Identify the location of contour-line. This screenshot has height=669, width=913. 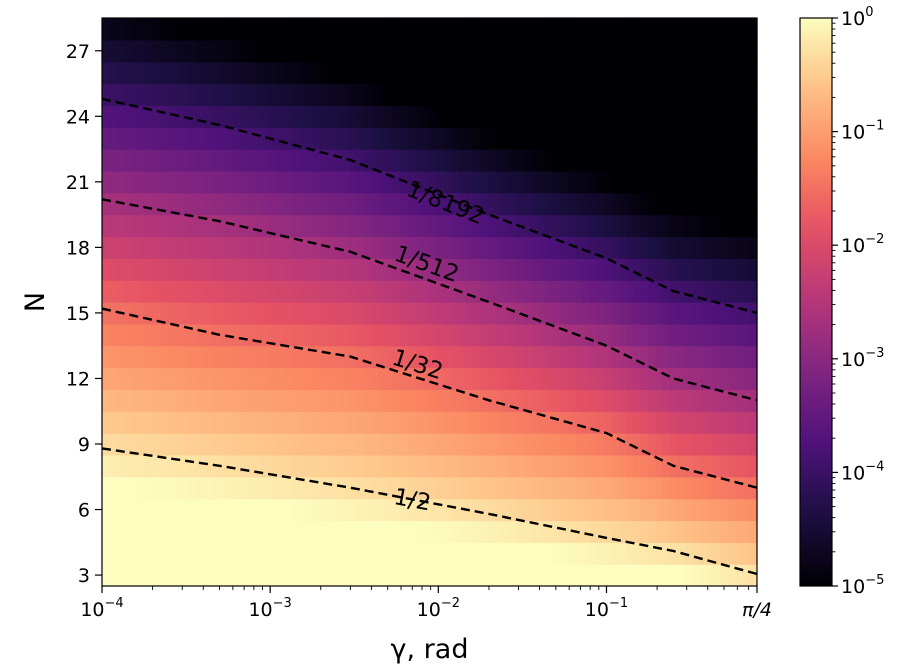
(429, 511).